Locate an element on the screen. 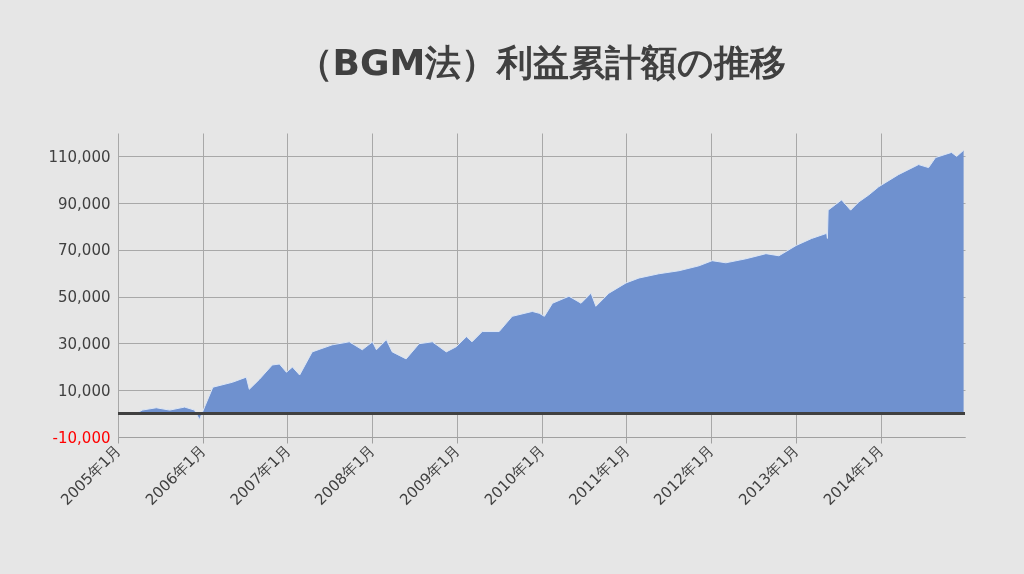 The width and height of the screenshot is (1024, 574). chart-title: （BGM法）利益累計額の推移 is located at coordinates (541, 62).